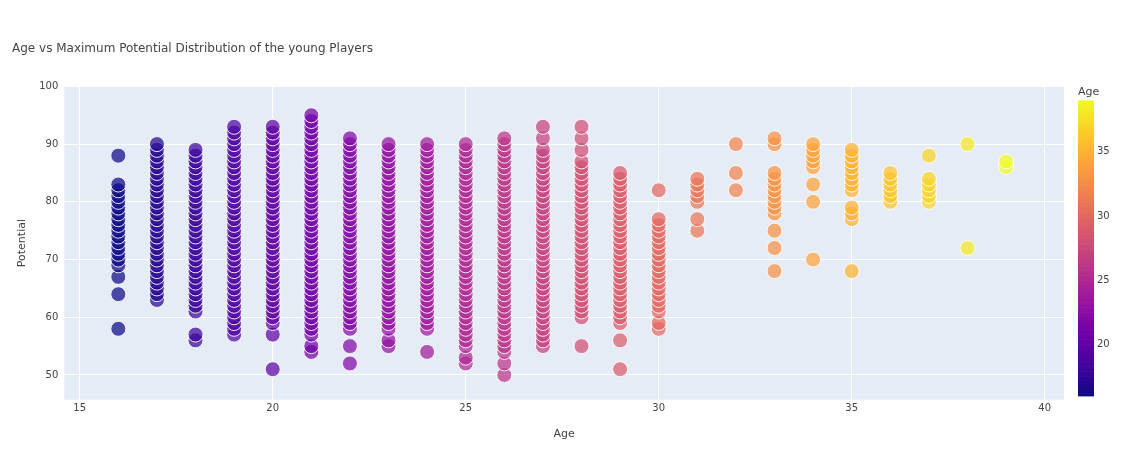  I want to click on y-tick-label: 50, so click(52, 374).